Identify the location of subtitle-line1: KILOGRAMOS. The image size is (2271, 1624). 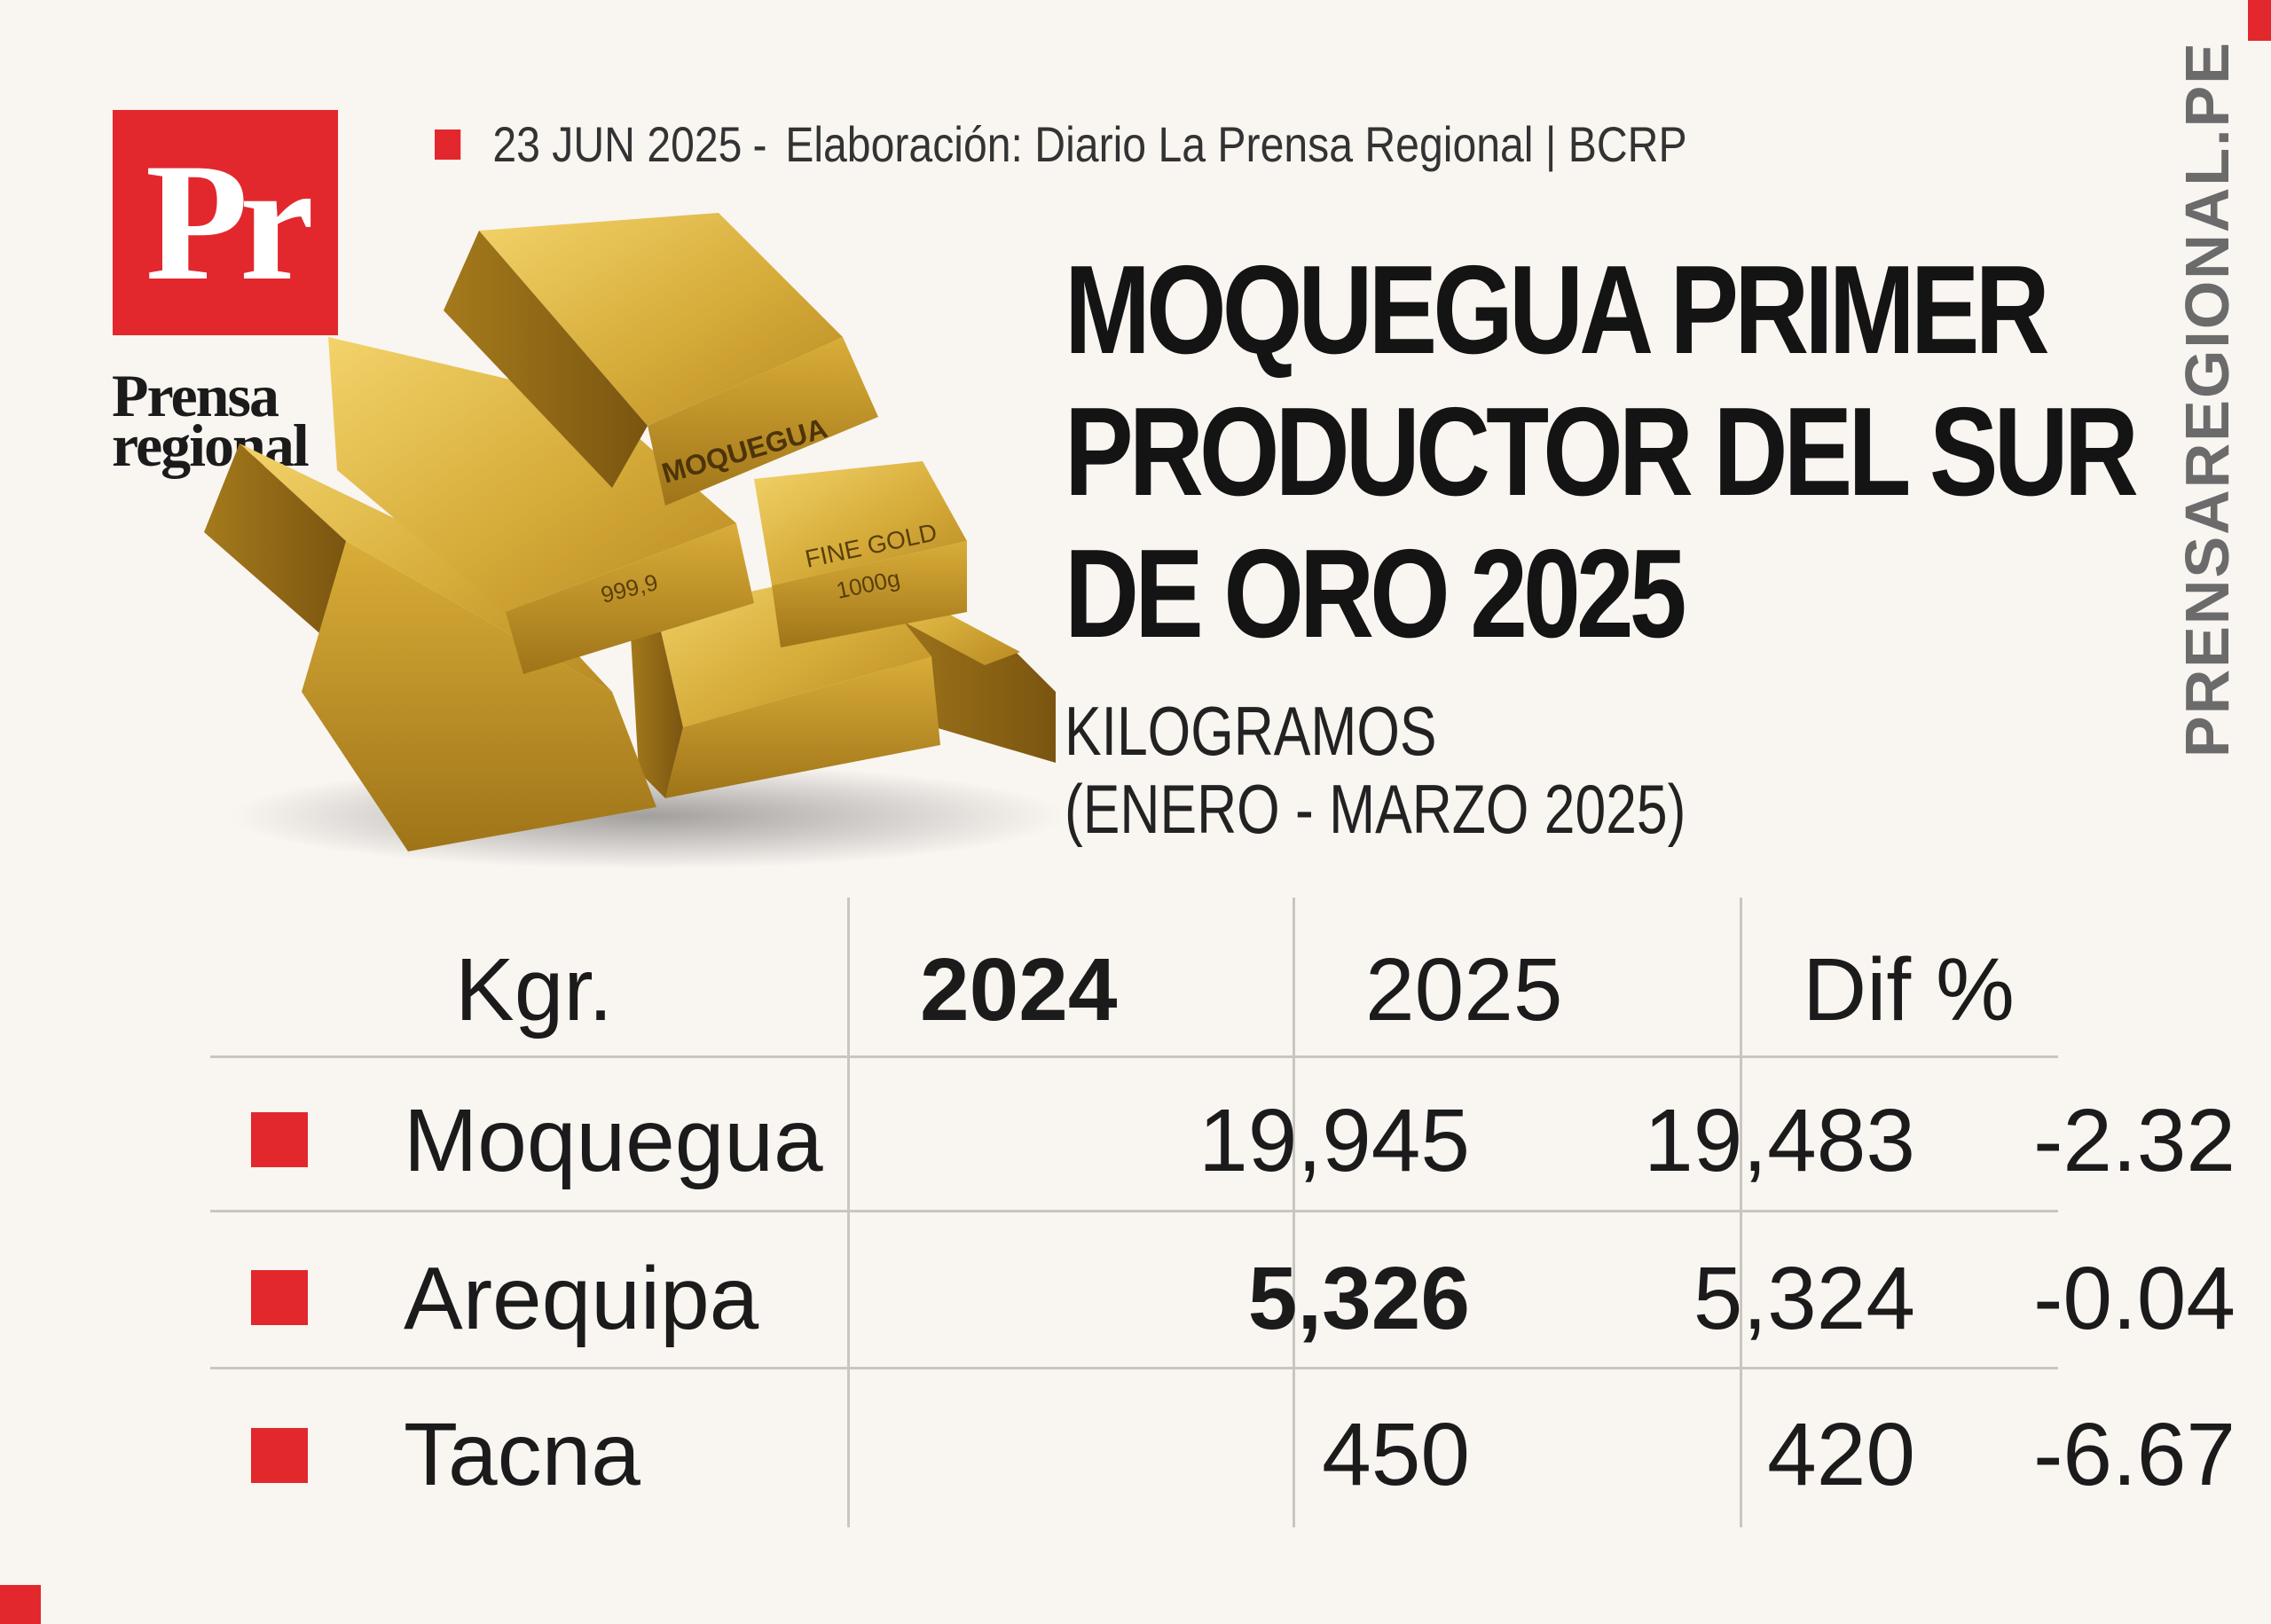
(1251, 731).